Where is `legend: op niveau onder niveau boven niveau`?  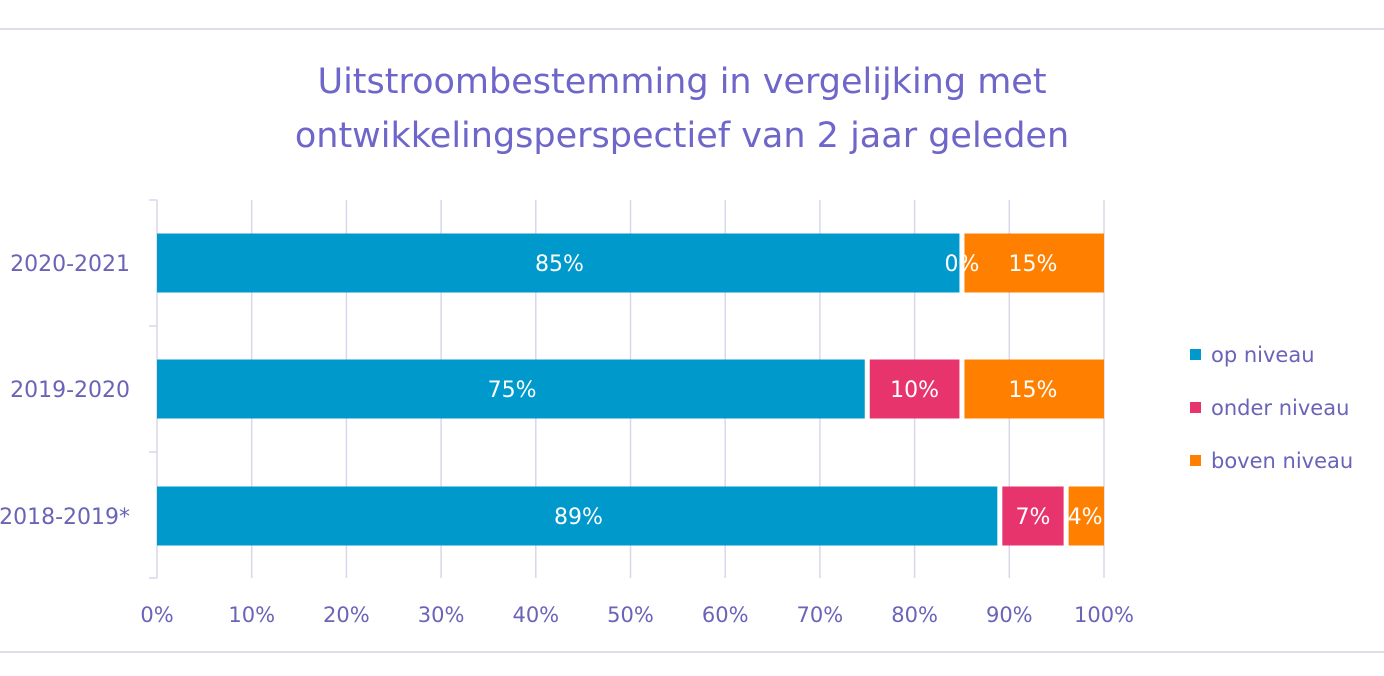 legend: op niveau onder niveau boven niveau is located at coordinates (1271, 408).